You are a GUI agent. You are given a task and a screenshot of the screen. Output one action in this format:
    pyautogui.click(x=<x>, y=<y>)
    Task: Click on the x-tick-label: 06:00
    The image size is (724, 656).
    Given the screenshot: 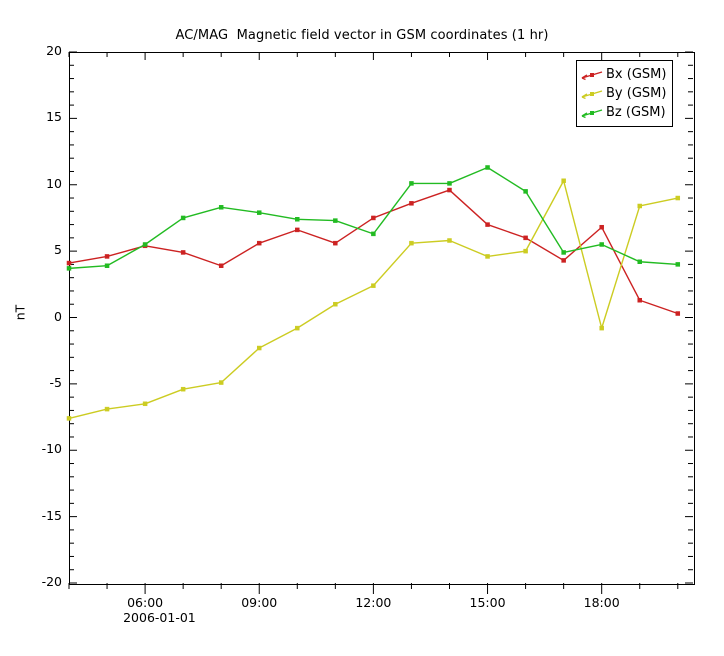 What is the action you would take?
    pyautogui.click(x=145, y=602)
    